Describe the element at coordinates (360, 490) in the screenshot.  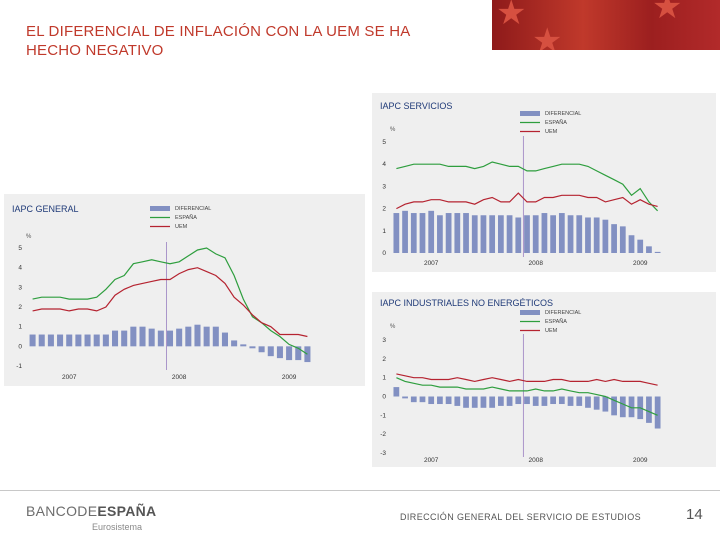
I see `footer-divider` at that location.